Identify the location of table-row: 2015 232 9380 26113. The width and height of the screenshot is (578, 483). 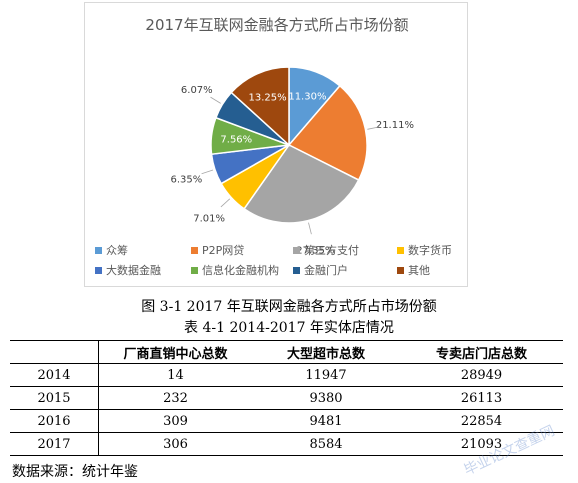
(286, 398).